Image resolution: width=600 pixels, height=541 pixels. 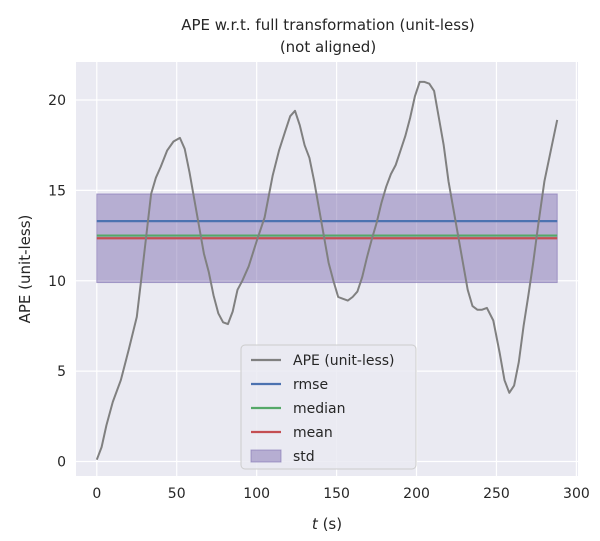 I want to click on legend-std-label: std, so click(x=304, y=457).